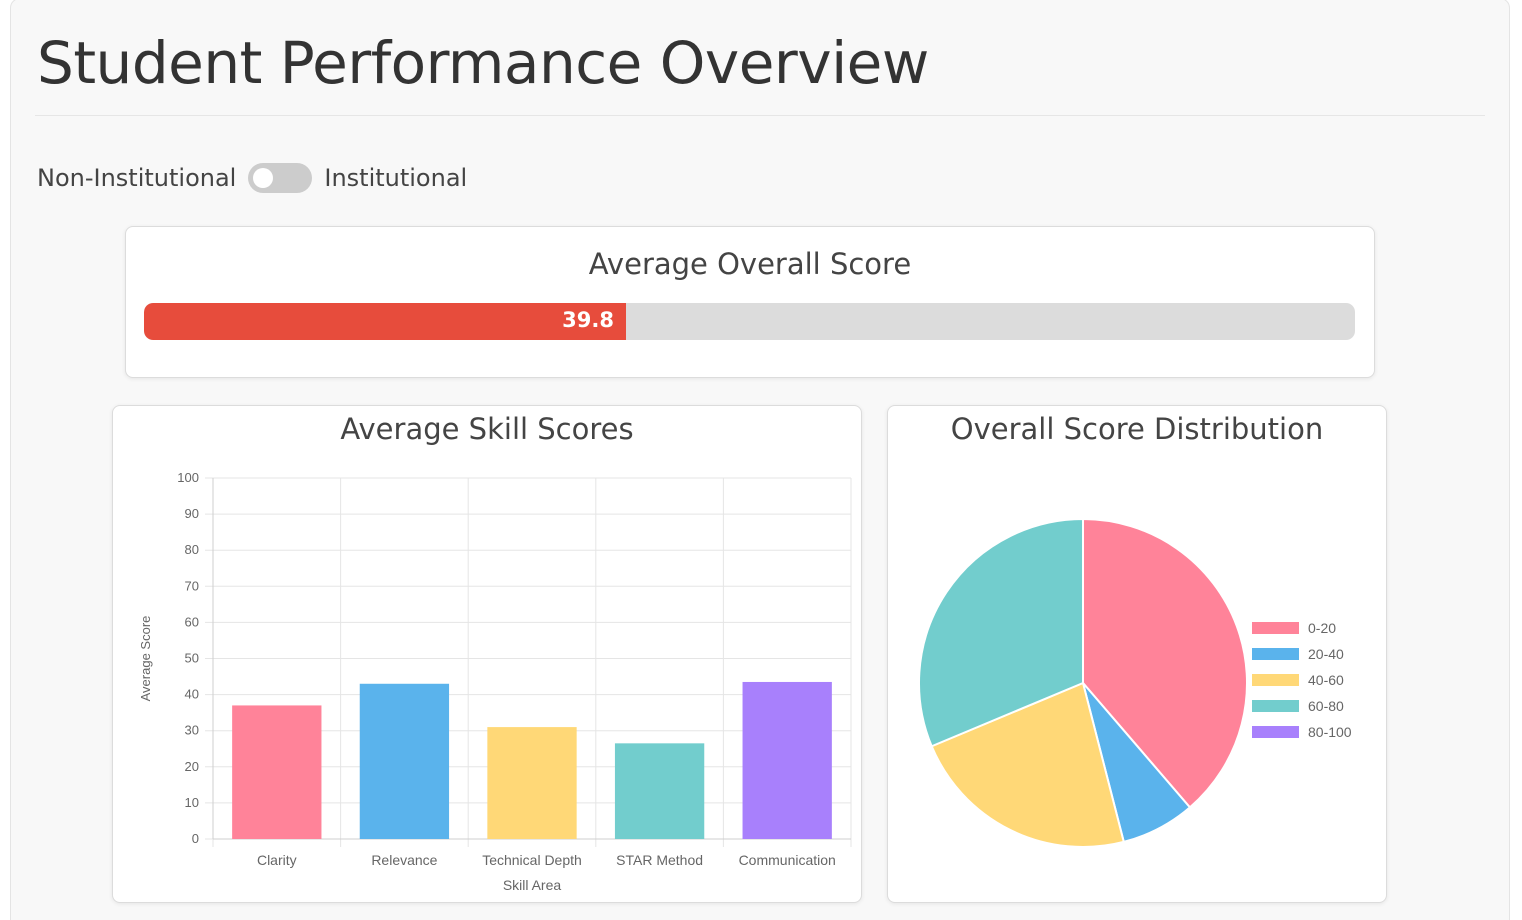 The image size is (1522, 920). Describe the element at coordinates (192, 730) in the screenshot. I see `y-tick-label: 30` at that location.